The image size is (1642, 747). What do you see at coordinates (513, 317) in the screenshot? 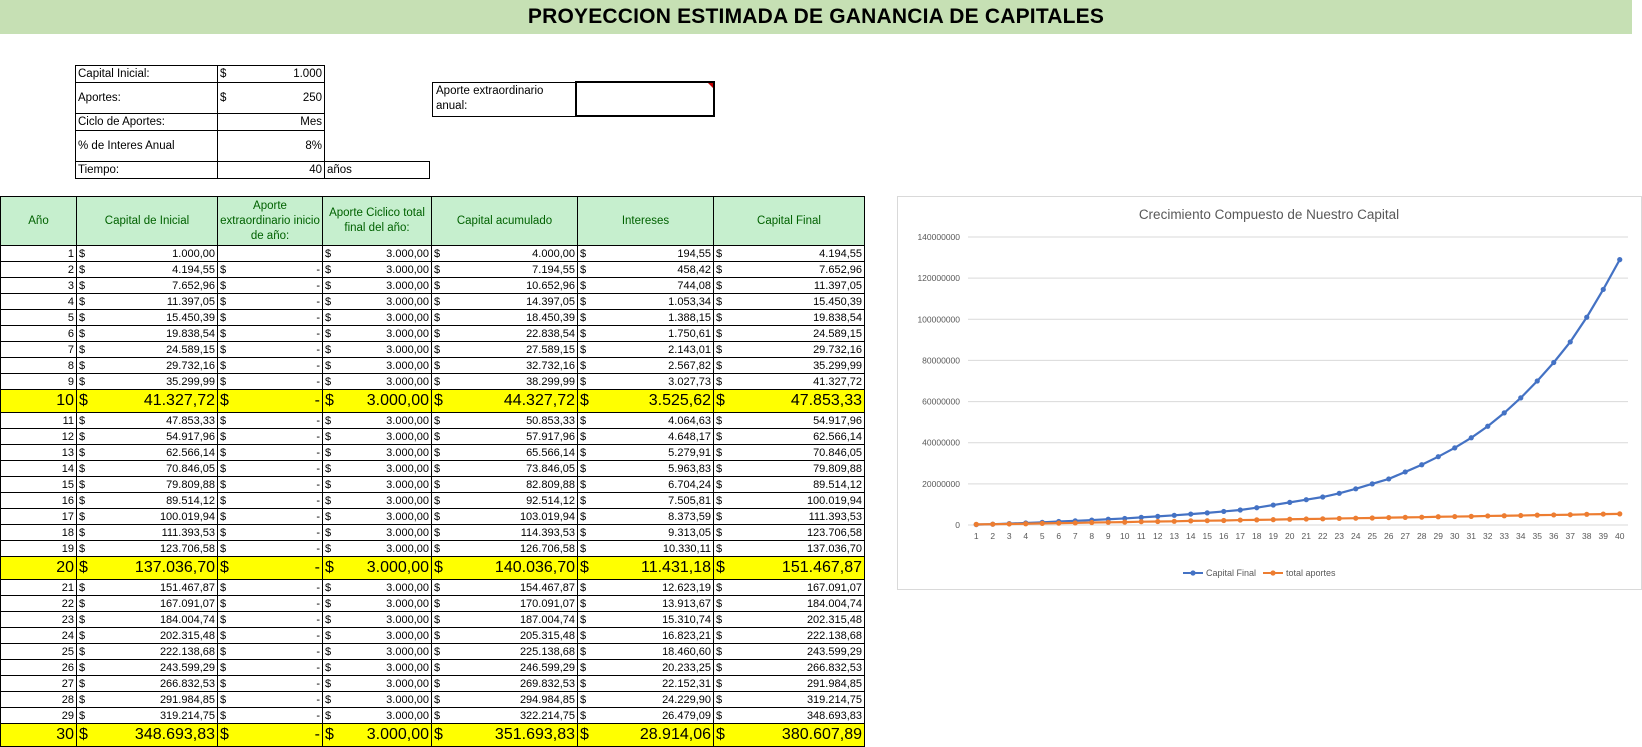
I see `value-cell: 18.450,39` at bounding box center [513, 317].